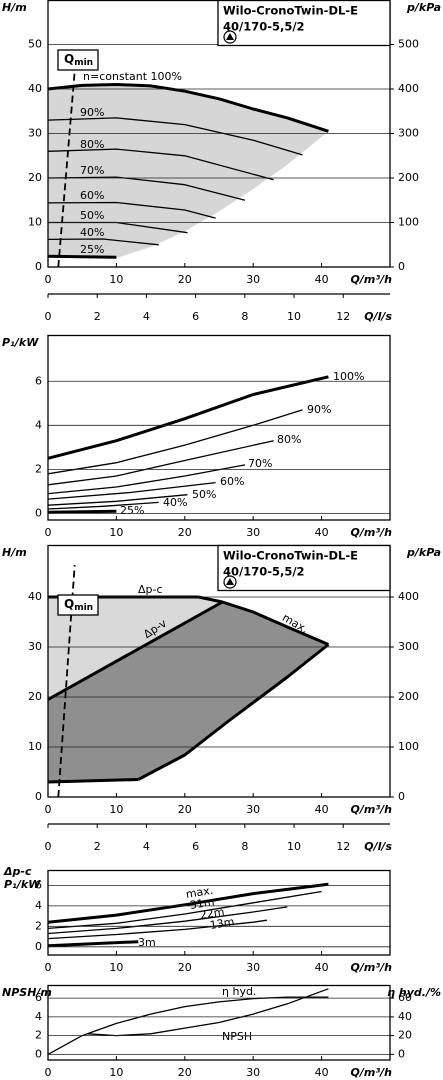 The image size is (443, 1080). I want to click on y-tick-label: 30, so click(35, 133).